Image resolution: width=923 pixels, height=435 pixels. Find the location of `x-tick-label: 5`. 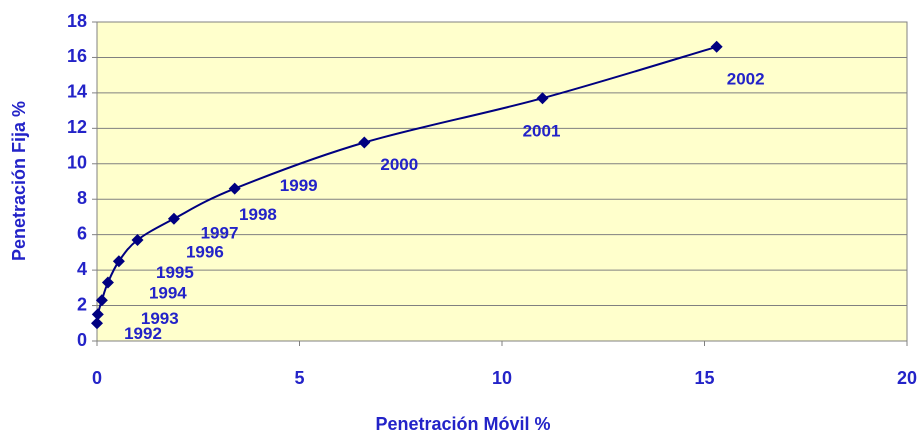

x-tick-label: 5 is located at coordinates (299, 378).